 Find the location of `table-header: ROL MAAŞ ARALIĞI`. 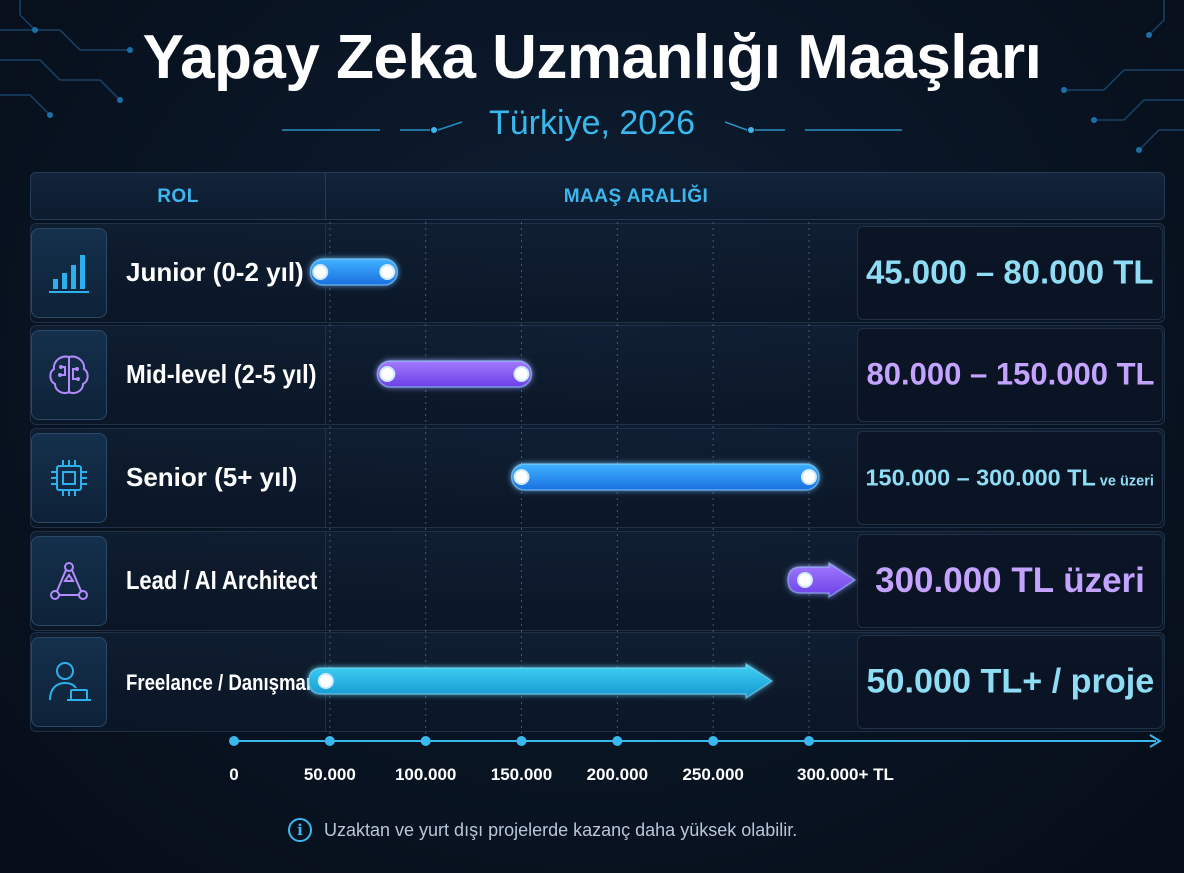

table-header: ROL MAAŞ ARALIĞI is located at coordinates (597, 196).